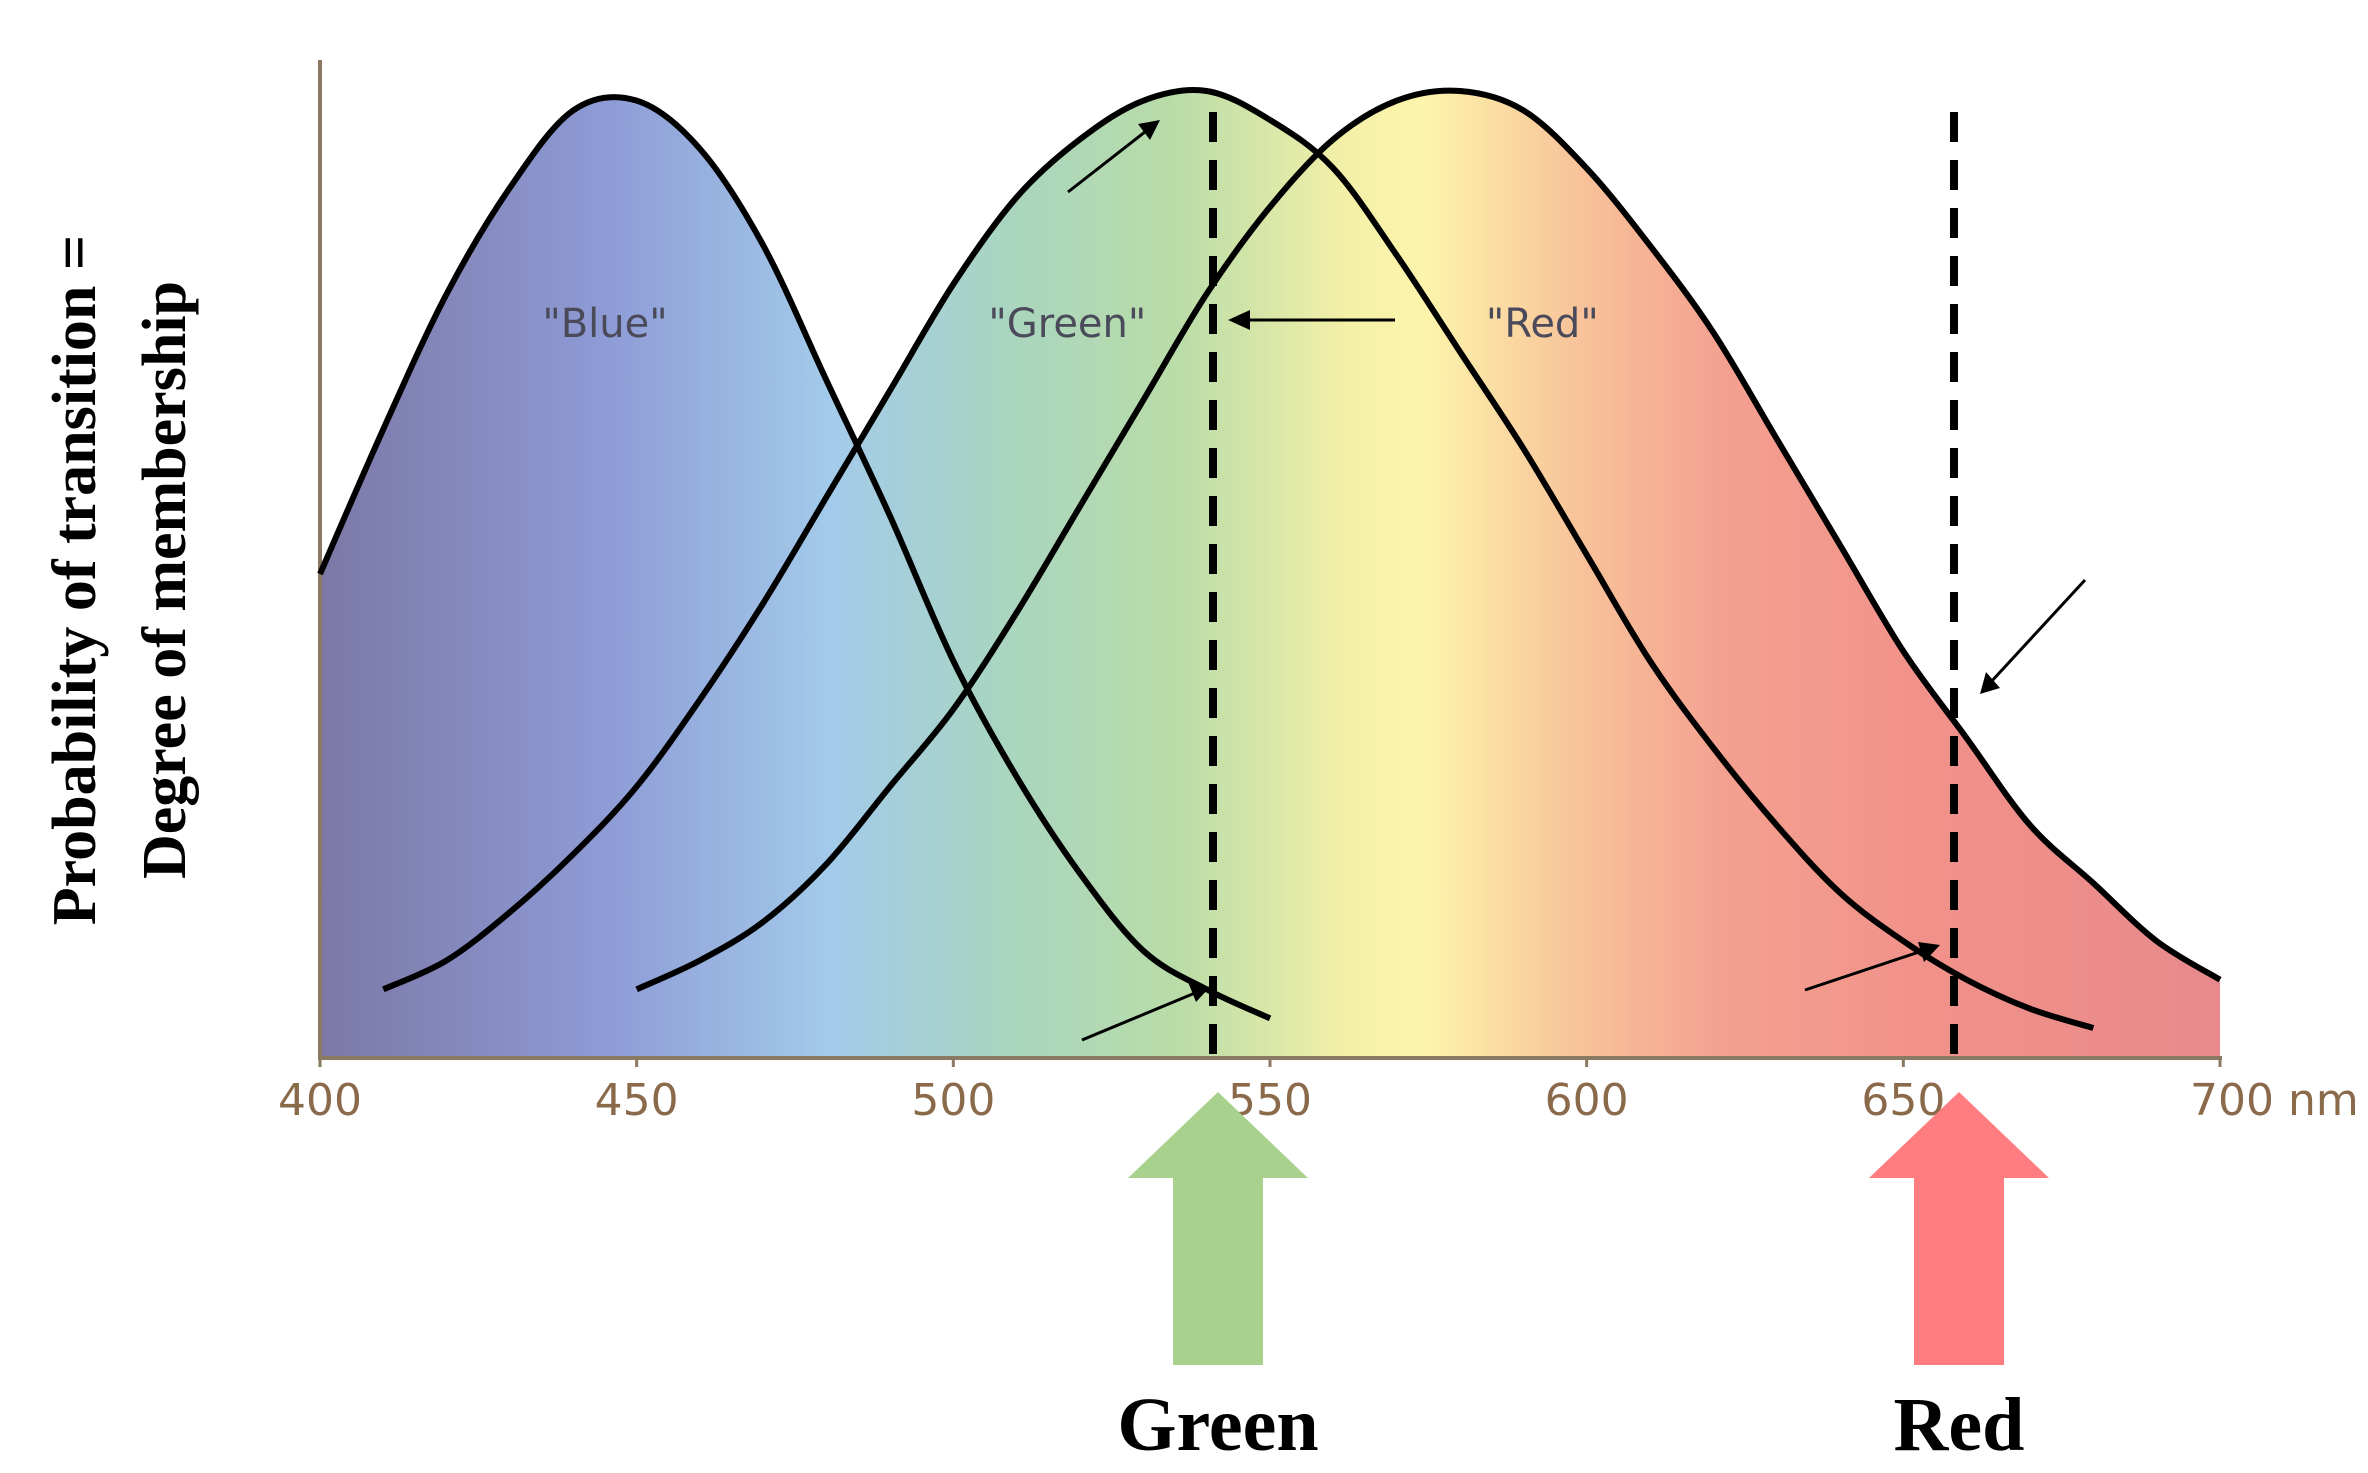  Describe the element at coordinates (165, 580) in the screenshot. I see `y-label-line: Degree of membership` at that location.